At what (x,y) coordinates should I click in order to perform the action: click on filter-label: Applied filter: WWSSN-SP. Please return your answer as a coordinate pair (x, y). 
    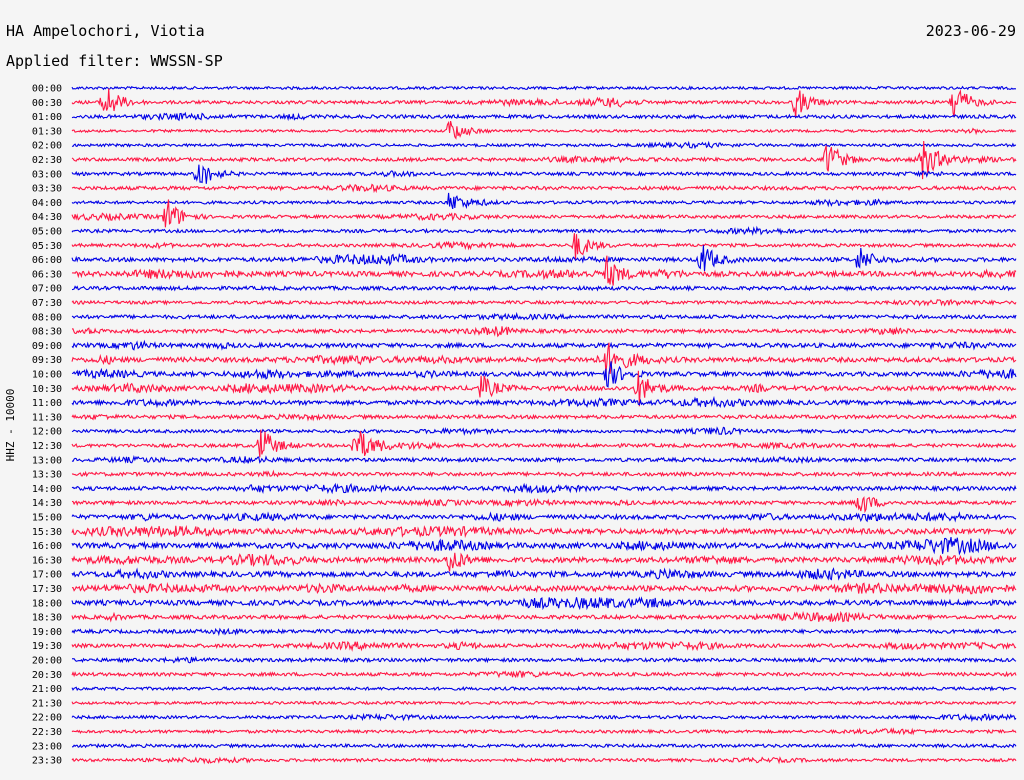
    Looking at the image, I should click on (114, 61).